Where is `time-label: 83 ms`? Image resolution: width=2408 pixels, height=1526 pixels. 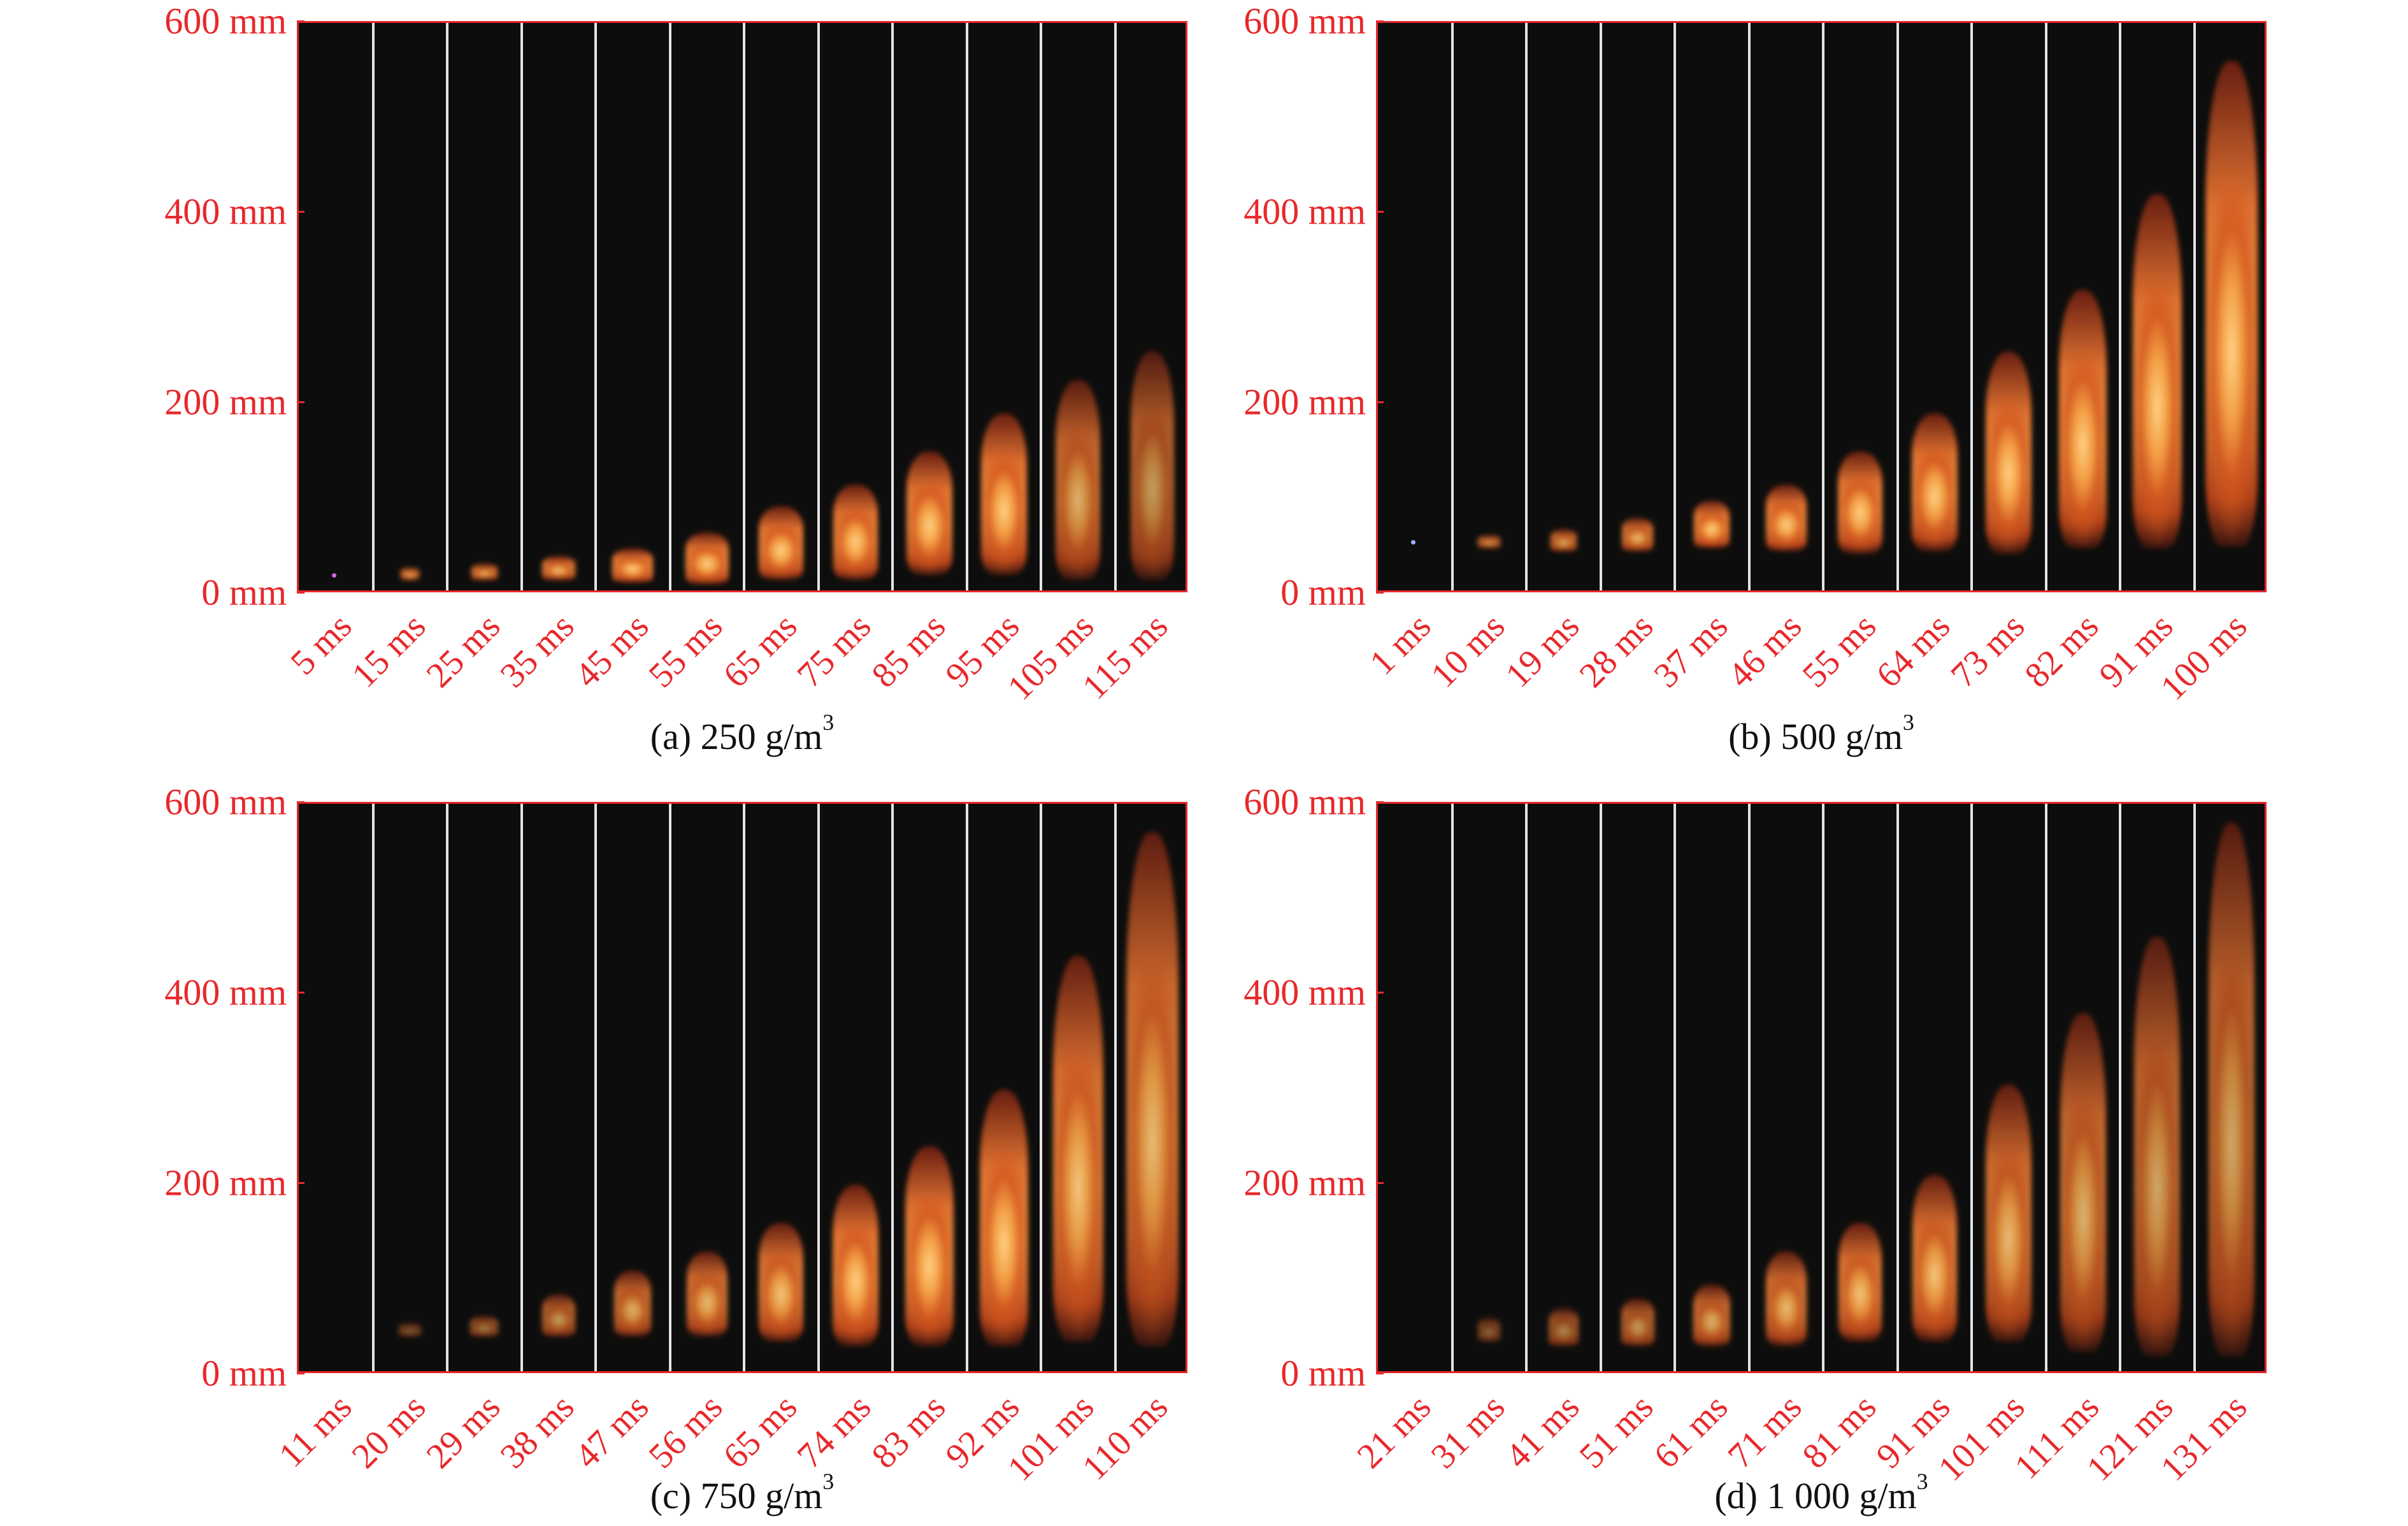
time-label: 83 ms is located at coordinates (909, 1431).